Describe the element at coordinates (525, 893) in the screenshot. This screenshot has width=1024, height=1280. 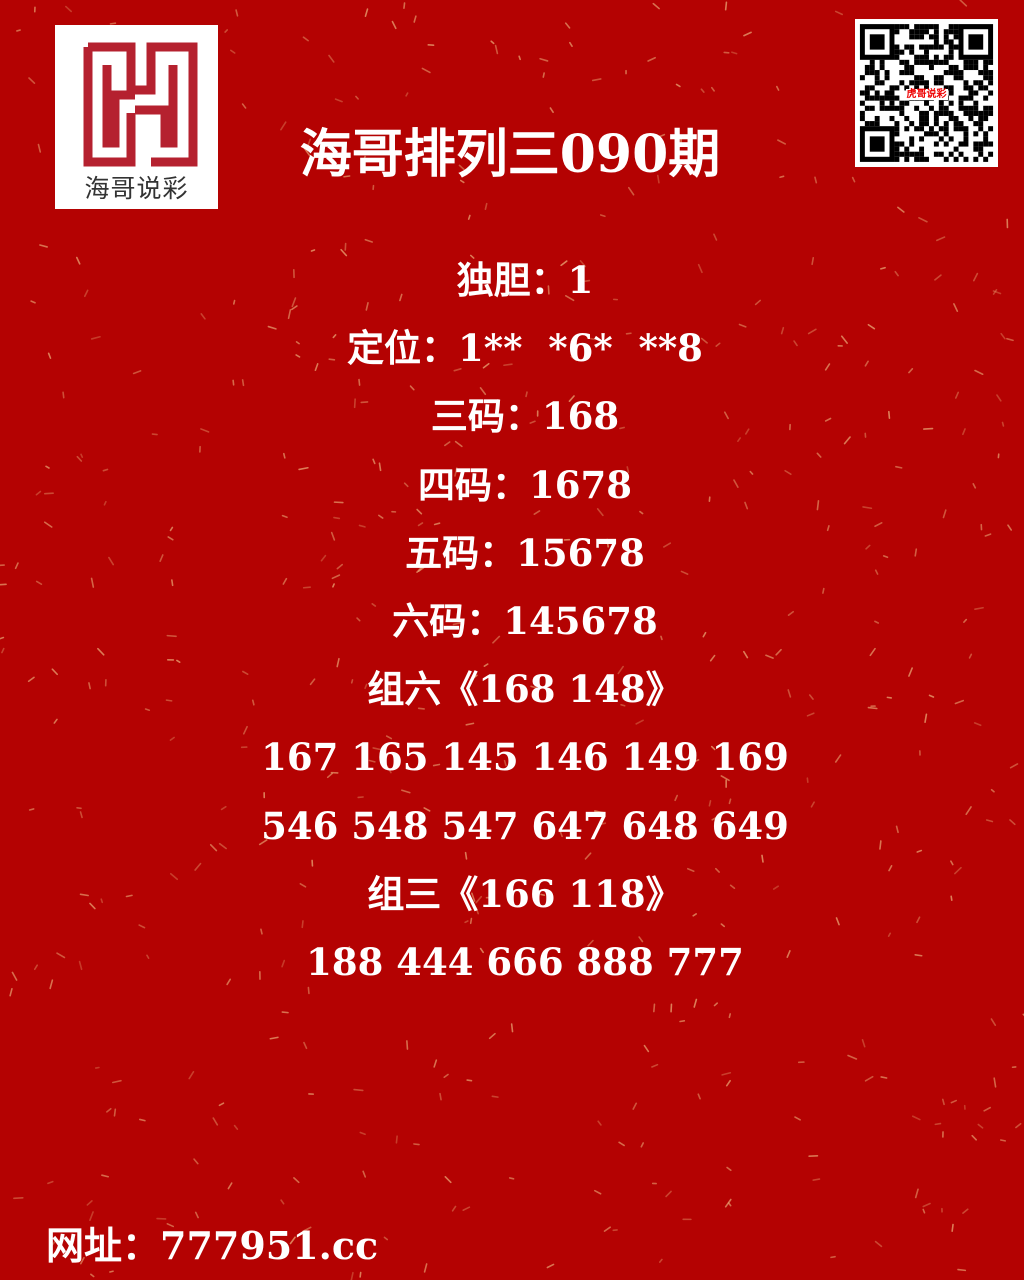
I see `line-zusan: 组三《166 118》` at that location.